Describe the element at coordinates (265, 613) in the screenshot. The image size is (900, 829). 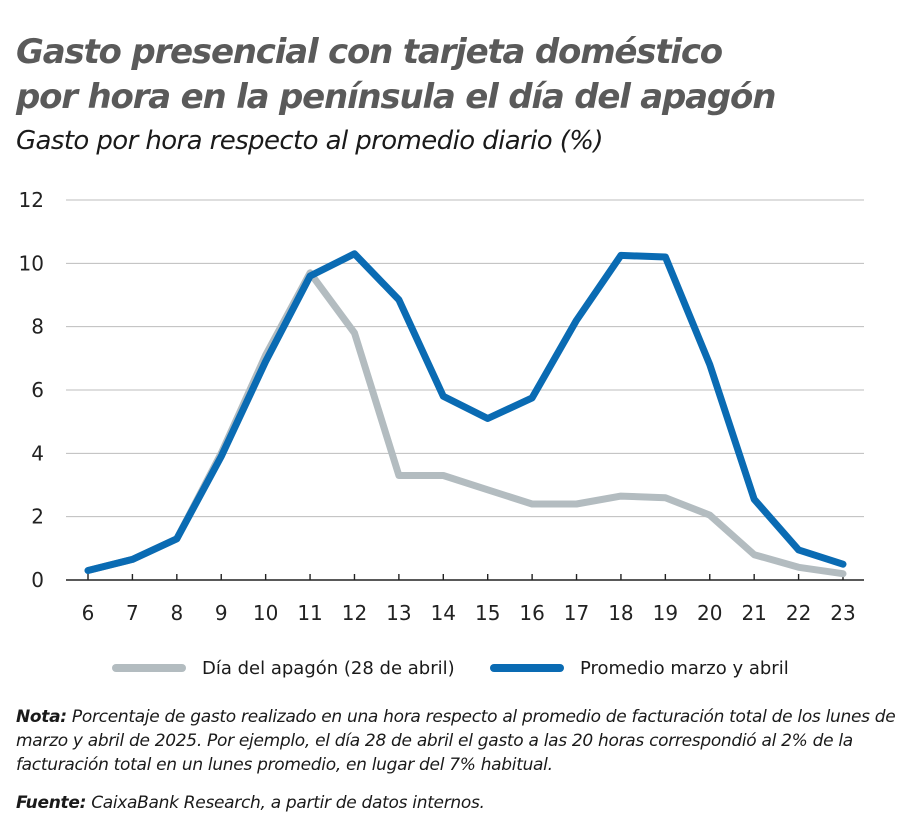
I see `x-tick-label: 10` at that location.